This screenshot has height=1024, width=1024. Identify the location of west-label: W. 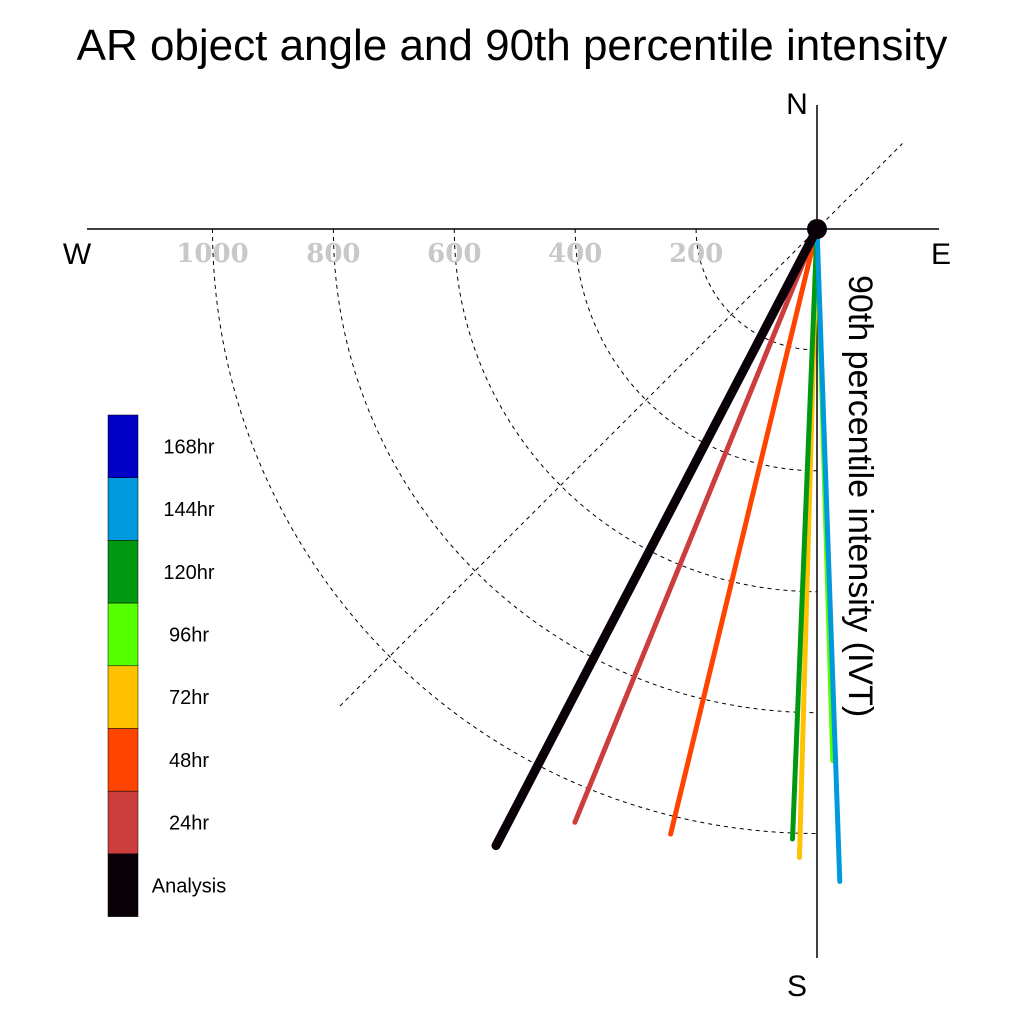
(77, 254).